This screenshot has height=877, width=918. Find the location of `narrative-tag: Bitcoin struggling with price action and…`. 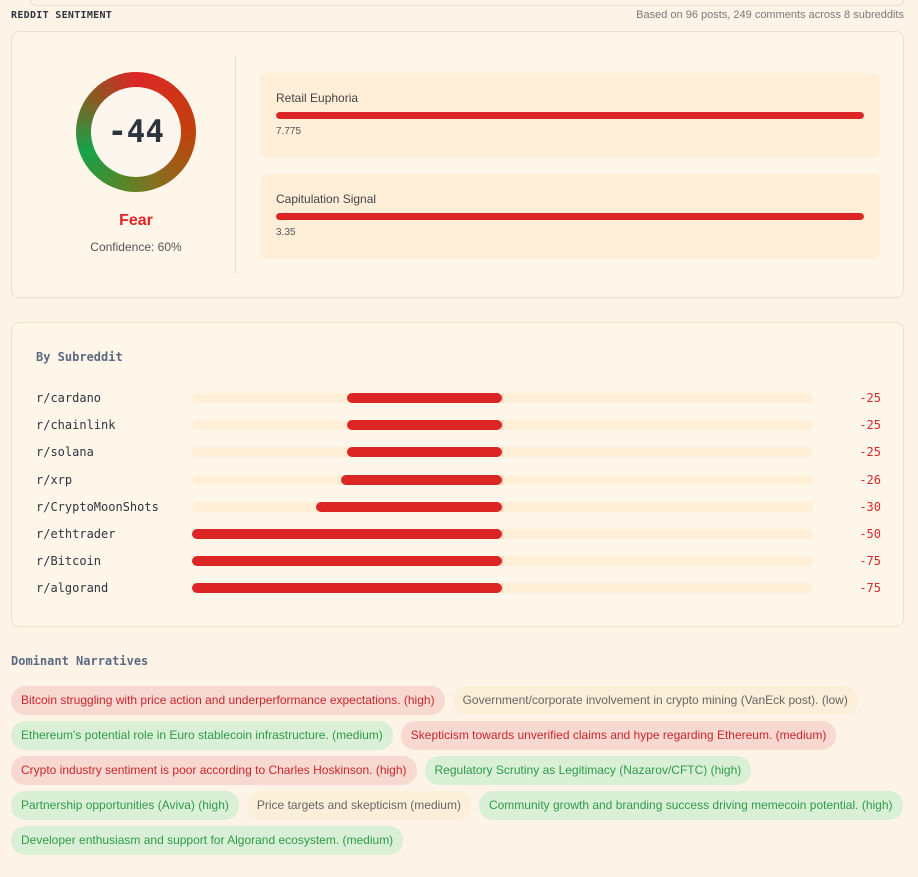

narrative-tag: Bitcoin struggling with price action and… is located at coordinates (228, 700).